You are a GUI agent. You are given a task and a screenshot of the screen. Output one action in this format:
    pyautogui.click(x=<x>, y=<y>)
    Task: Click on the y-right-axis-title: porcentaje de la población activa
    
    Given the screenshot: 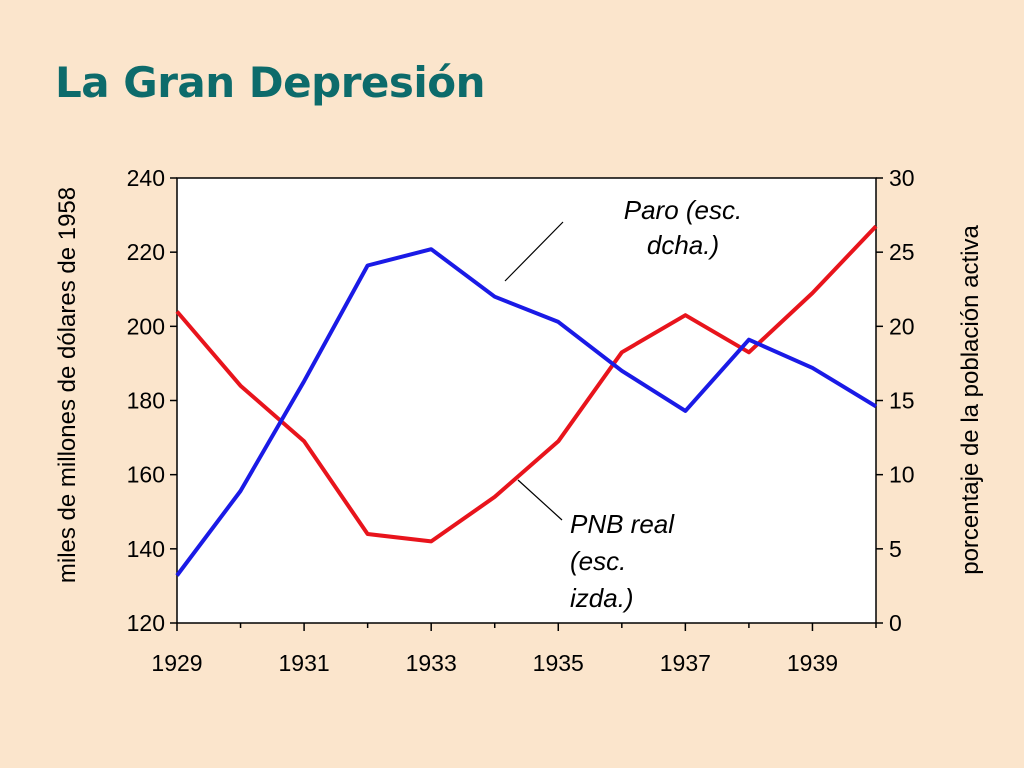 What is the action you would take?
    pyautogui.click(x=970, y=400)
    